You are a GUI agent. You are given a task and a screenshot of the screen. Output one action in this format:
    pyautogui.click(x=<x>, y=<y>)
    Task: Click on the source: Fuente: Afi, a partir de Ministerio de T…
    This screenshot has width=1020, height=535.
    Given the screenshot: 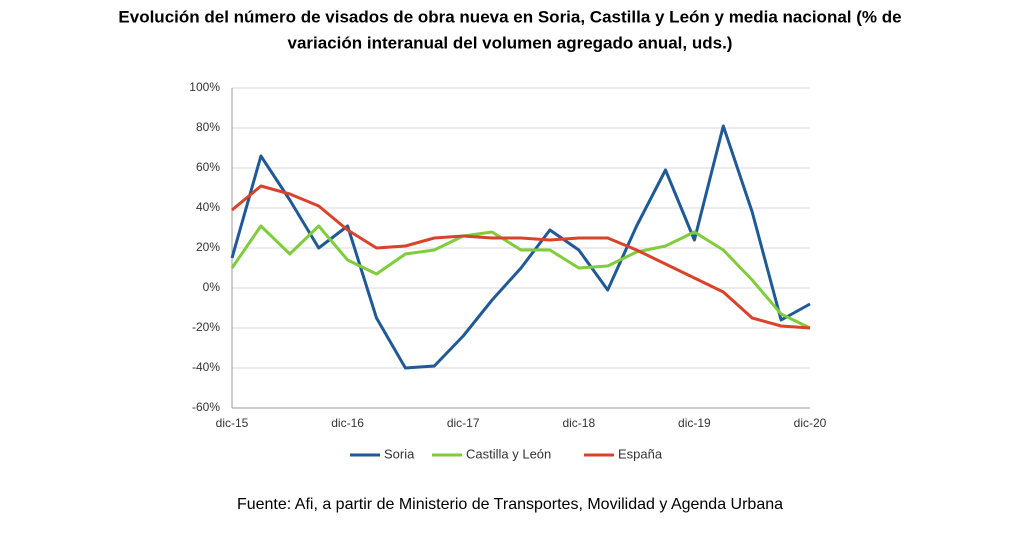 What is the action you would take?
    pyautogui.click(x=510, y=504)
    